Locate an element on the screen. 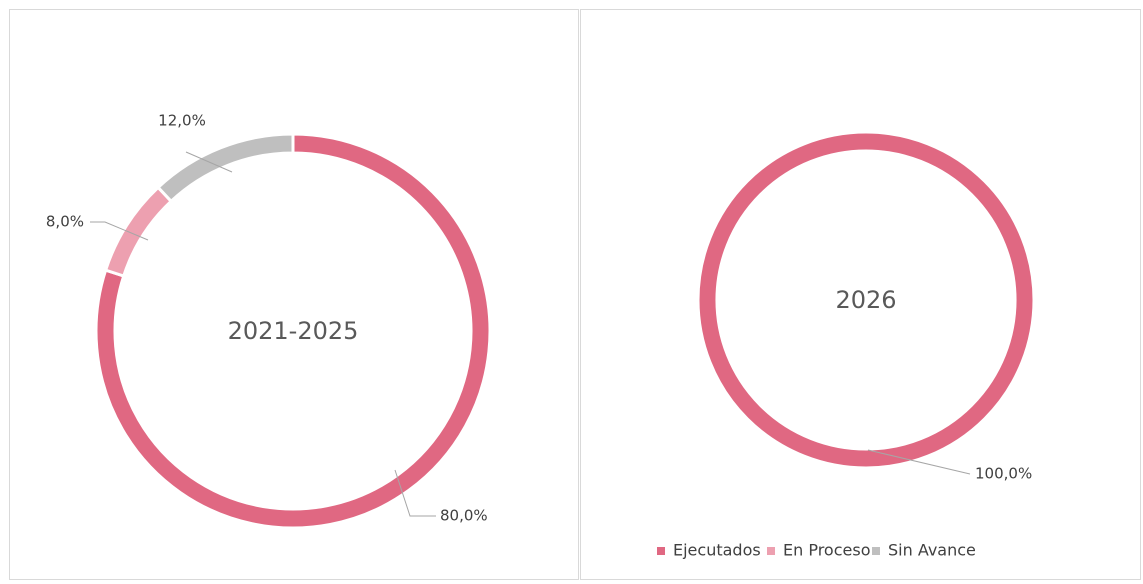  data-label: 80,0% is located at coordinates (464, 516).